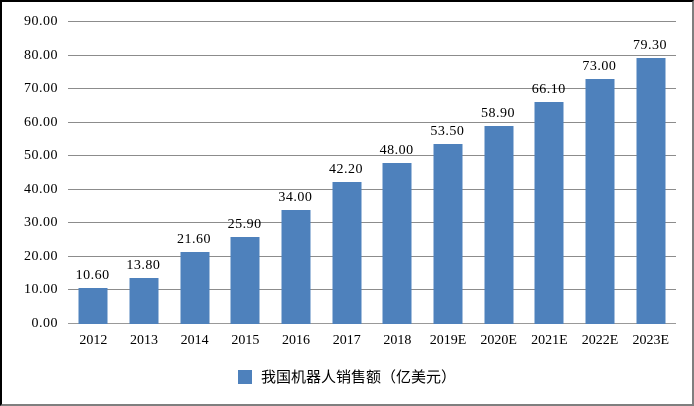 Image resolution: width=694 pixels, height=406 pixels. What do you see at coordinates (194, 185) in the screenshot?
I see `bar-column: 21.60 2014` at bounding box center [194, 185].